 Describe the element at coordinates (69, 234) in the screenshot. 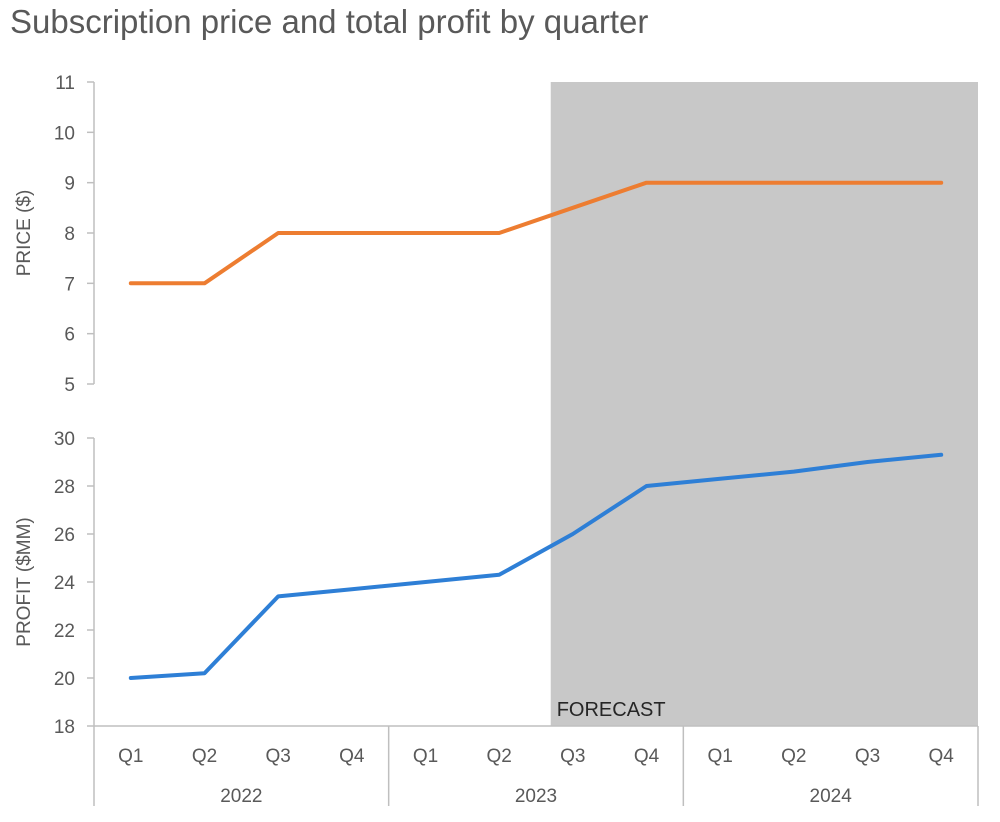

I see `price-y-tick-label: 8` at that location.